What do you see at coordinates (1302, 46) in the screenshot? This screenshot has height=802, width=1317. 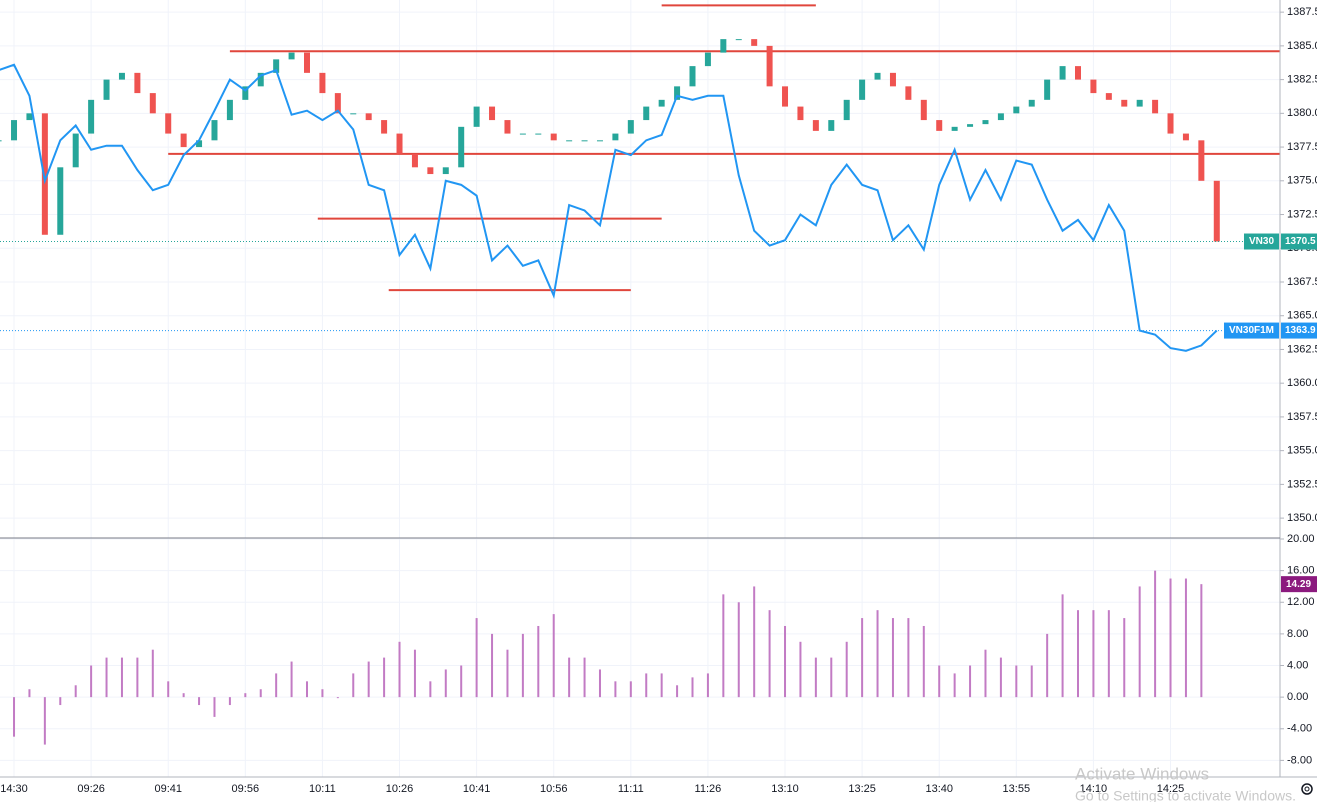 I see `y-tick-label: 1385.00` at bounding box center [1302, 46].